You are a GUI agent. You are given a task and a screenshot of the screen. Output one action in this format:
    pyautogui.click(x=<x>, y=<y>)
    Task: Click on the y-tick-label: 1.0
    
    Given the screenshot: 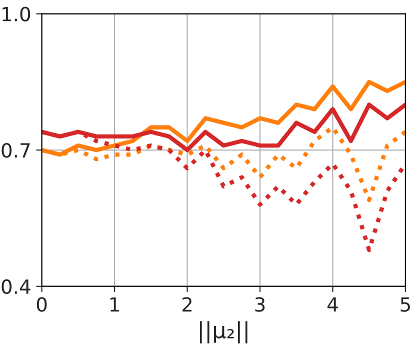 What is the action you would take?
    pyautogui.click(x=16, y=14)
    